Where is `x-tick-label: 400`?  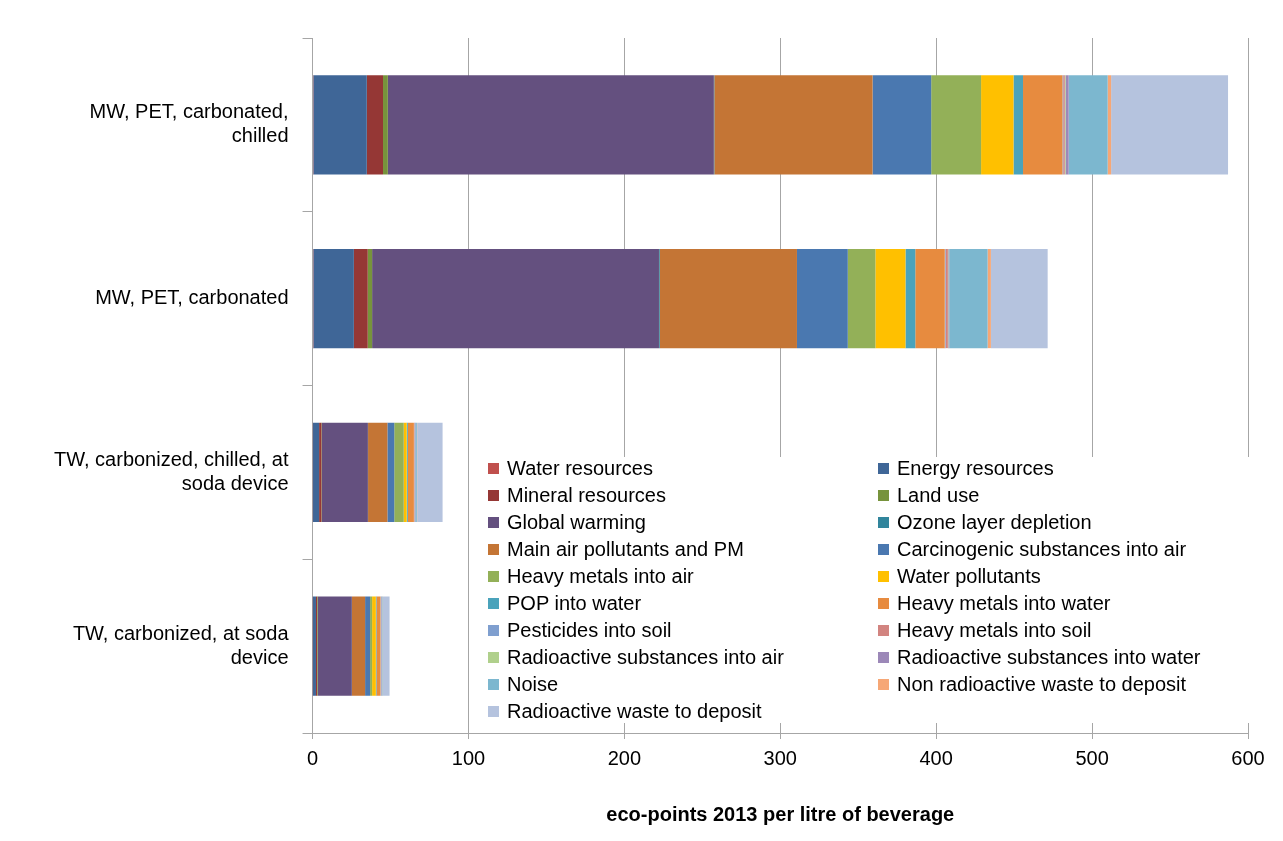
x-tick-label: 400 is located at coordinates (936, 757).